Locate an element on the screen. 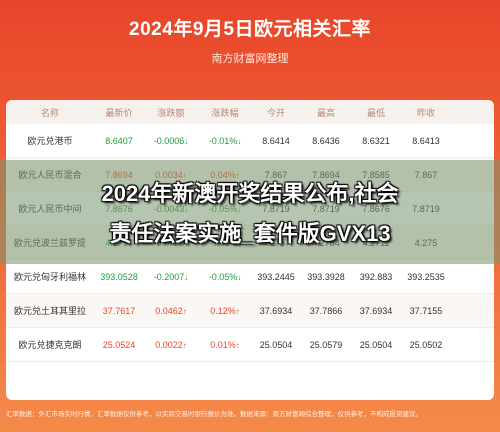  cell-open-text: 393.2445 is located at coordinates (276, 276).